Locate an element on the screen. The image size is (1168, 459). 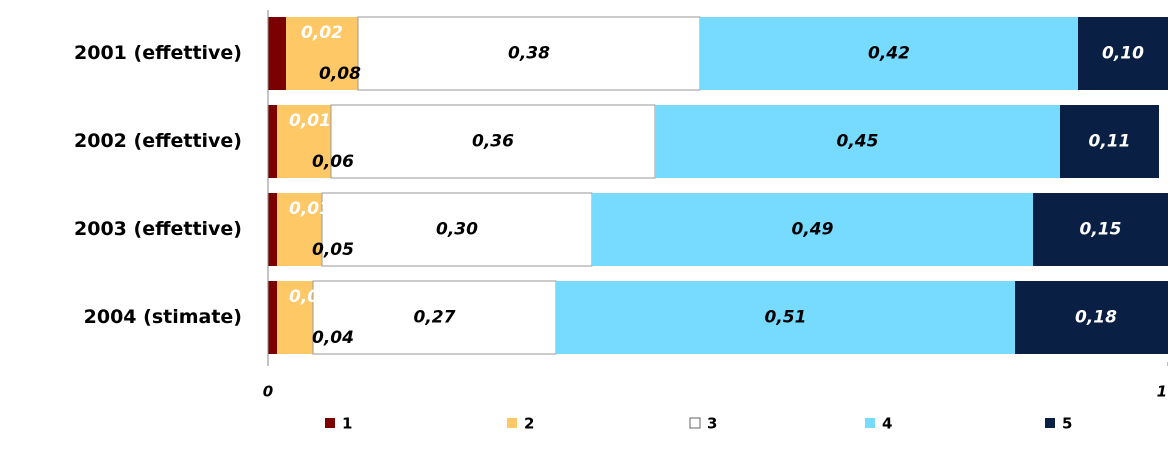
value-label: 0,45 is located at coordinates (858, 142).